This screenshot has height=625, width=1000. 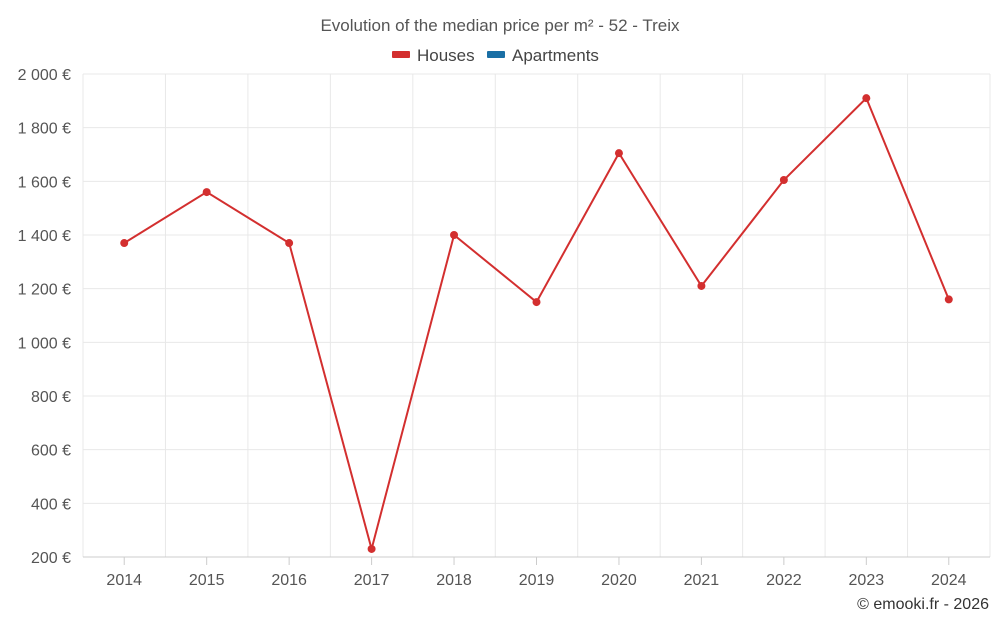 I want to click on legend-label: Houses, so click(x=446, y=55).